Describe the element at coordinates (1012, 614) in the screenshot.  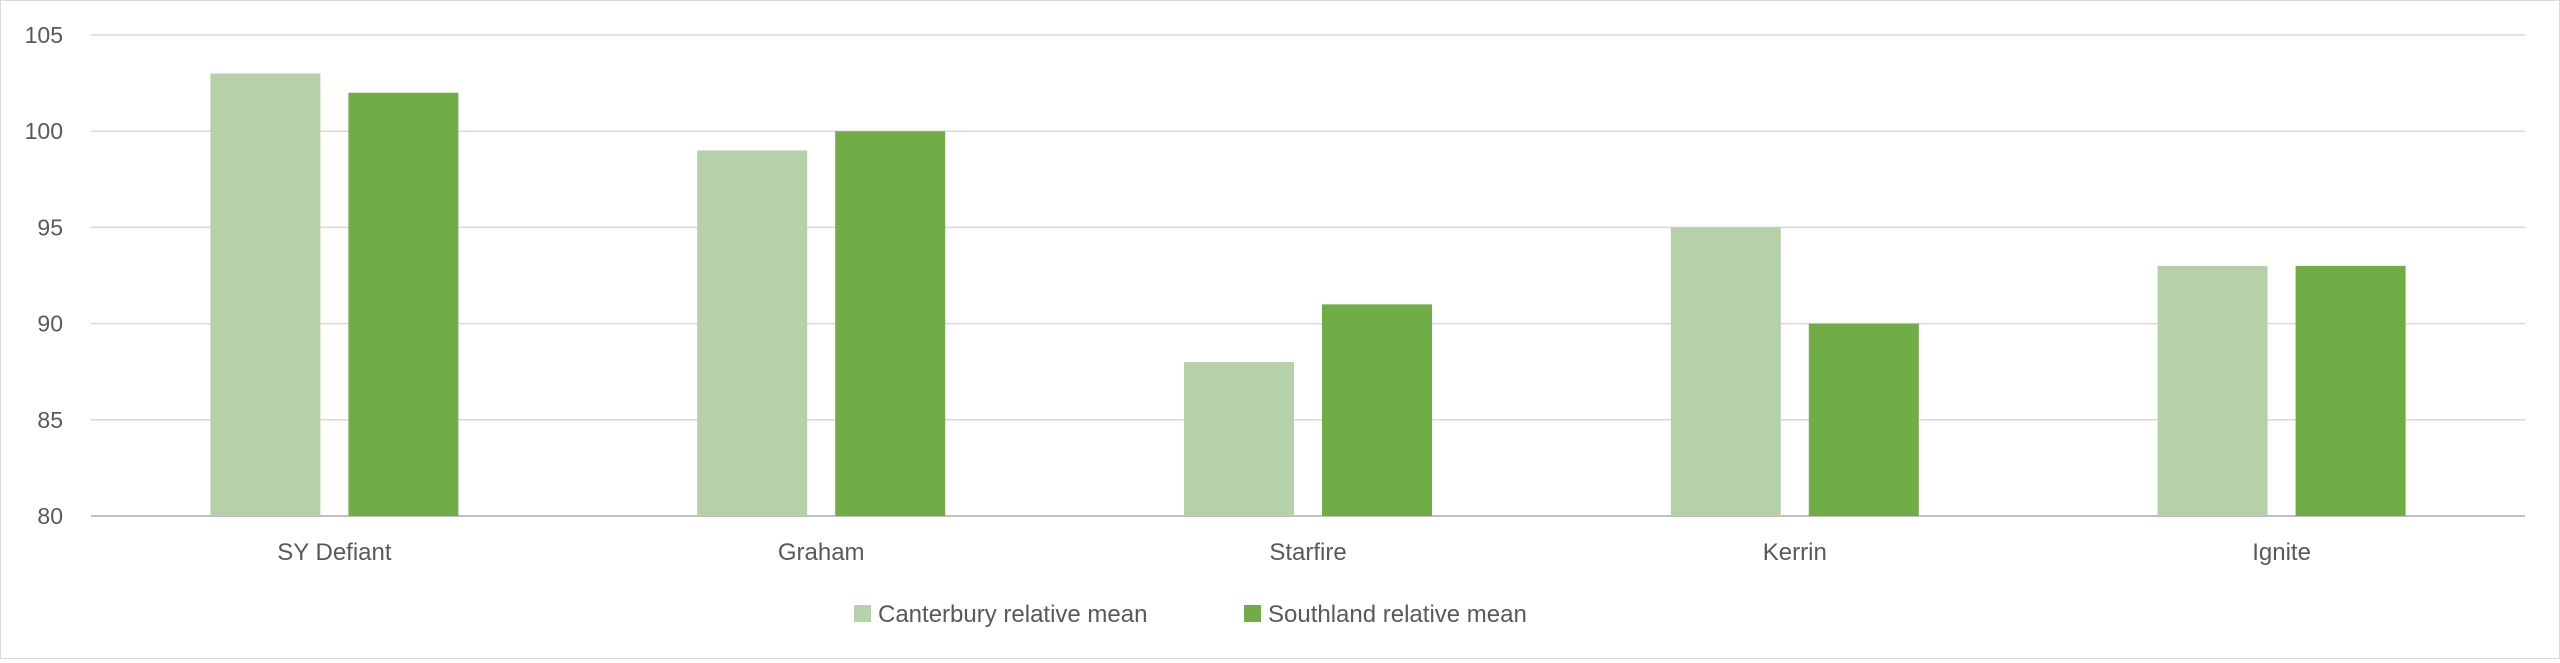
I see `legend-label: Canterbury relative mean` at that location.